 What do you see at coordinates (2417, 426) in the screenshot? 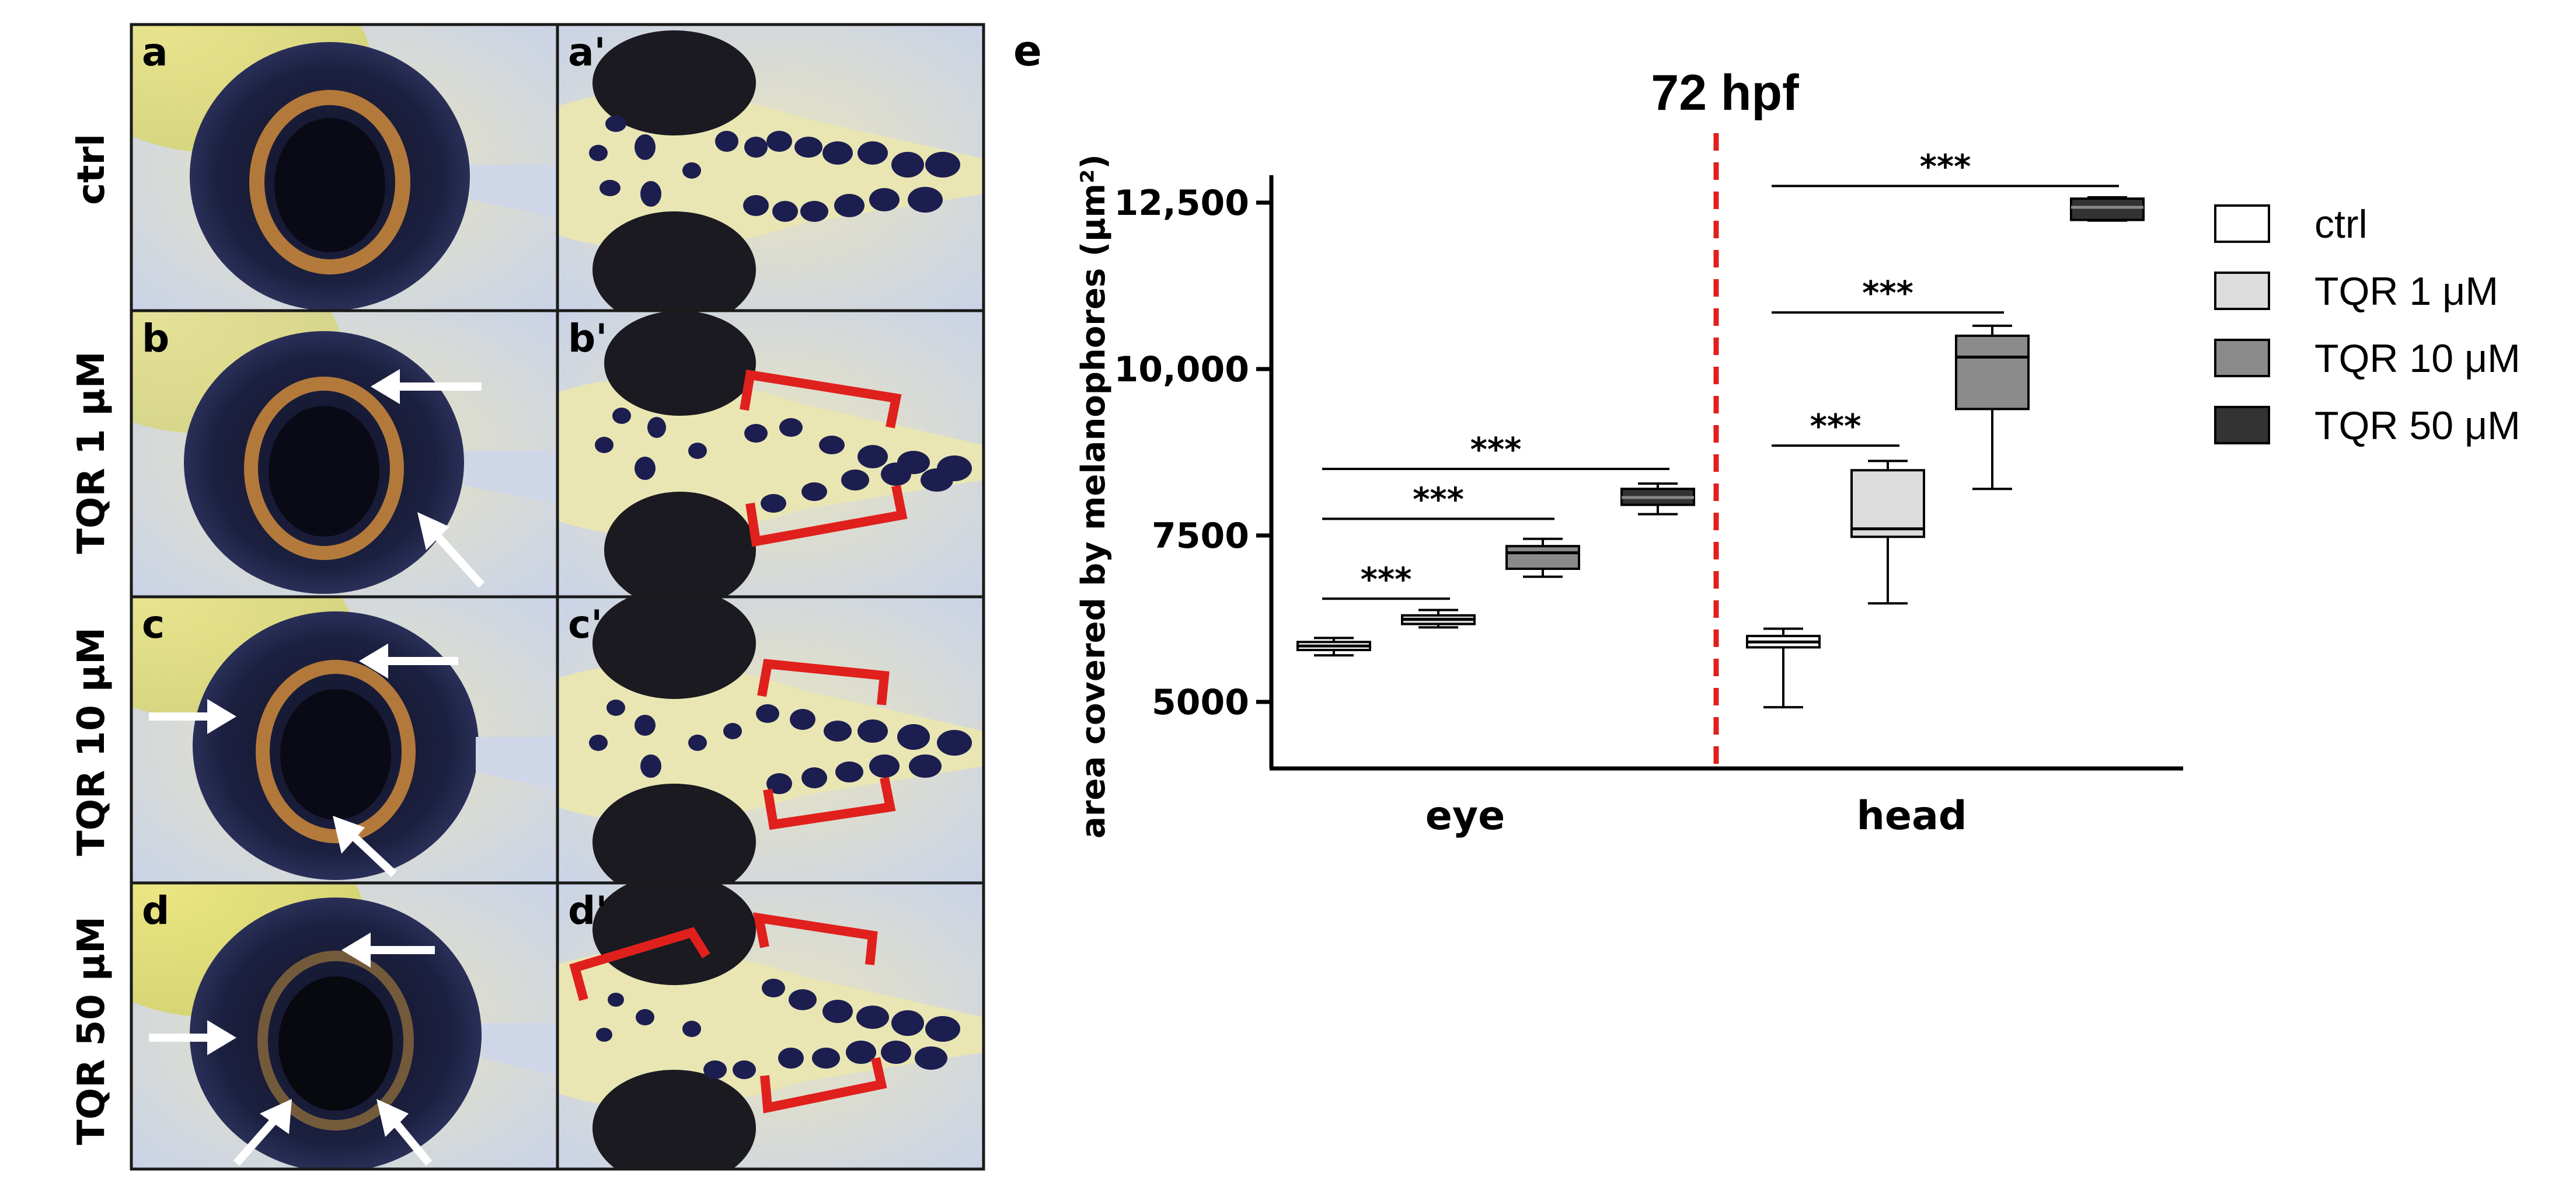
I see `legend-label: TQR 50 μM` at bounding box center [2417, 426].